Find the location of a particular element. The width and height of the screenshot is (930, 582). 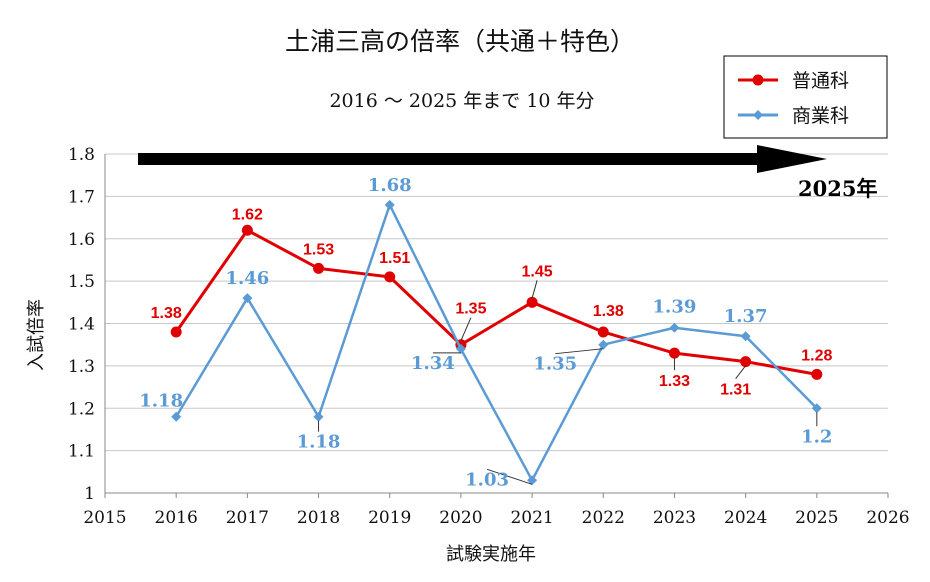

x-tick-label: 2017 is located at coordinates (247, 518).